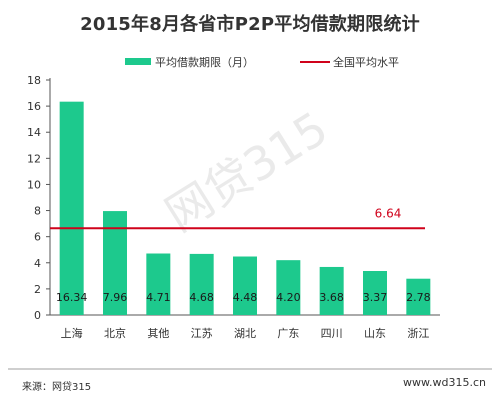  What do you see at coordinates (37, 263) in the screenshot?
I see `y-tick-label: 4` at bounding box center [37, 263].